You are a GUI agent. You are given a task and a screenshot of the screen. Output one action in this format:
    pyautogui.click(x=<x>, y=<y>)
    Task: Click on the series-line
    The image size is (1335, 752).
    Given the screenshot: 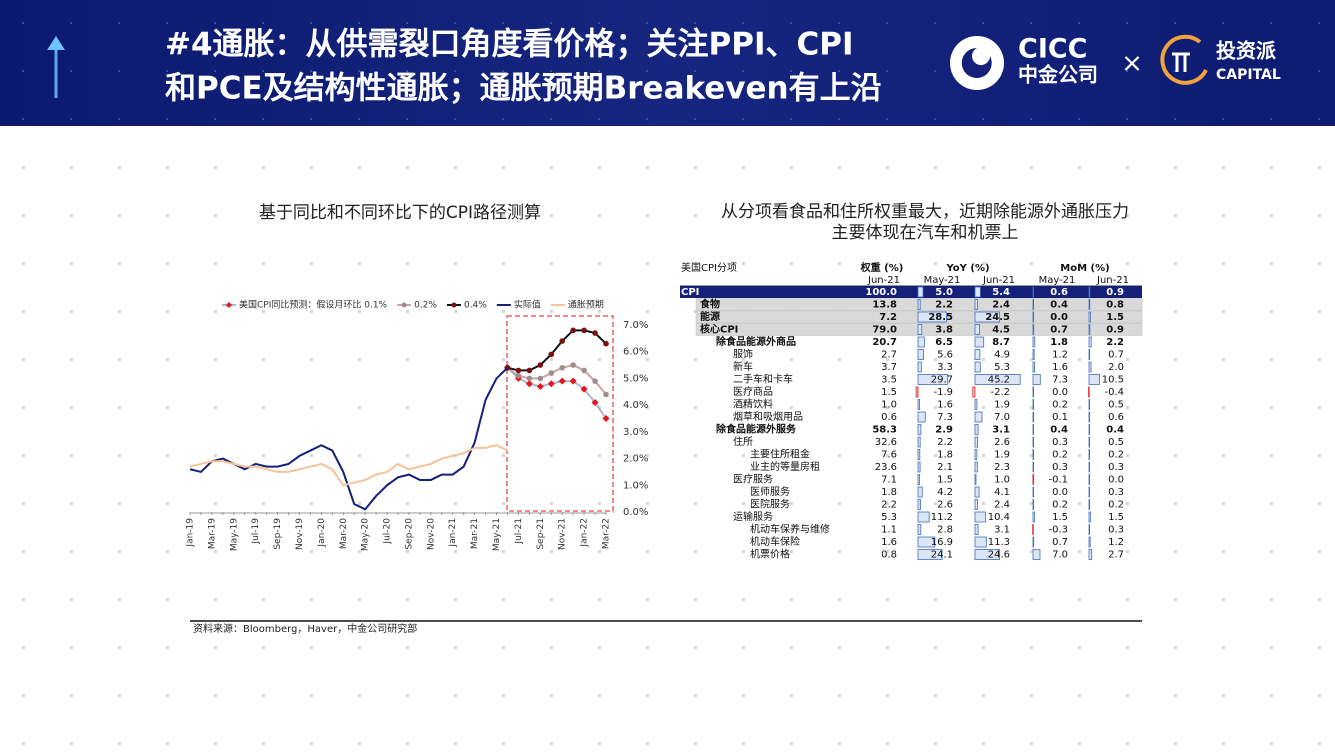 What is the action you would take?
    pyautogui.click(x=349, y=439)
    